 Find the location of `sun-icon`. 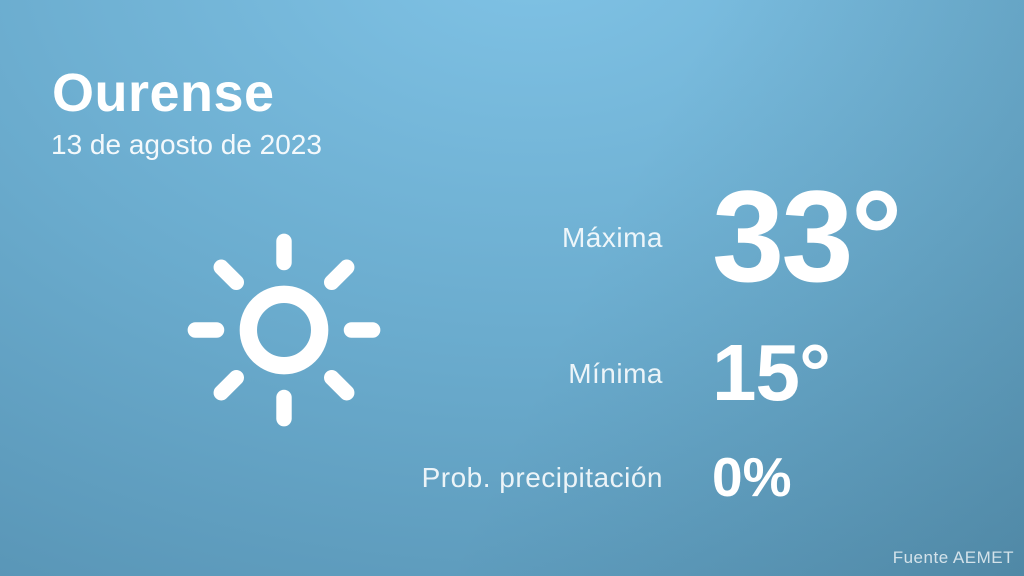

sun-icon is located at coordinates (284, 330).